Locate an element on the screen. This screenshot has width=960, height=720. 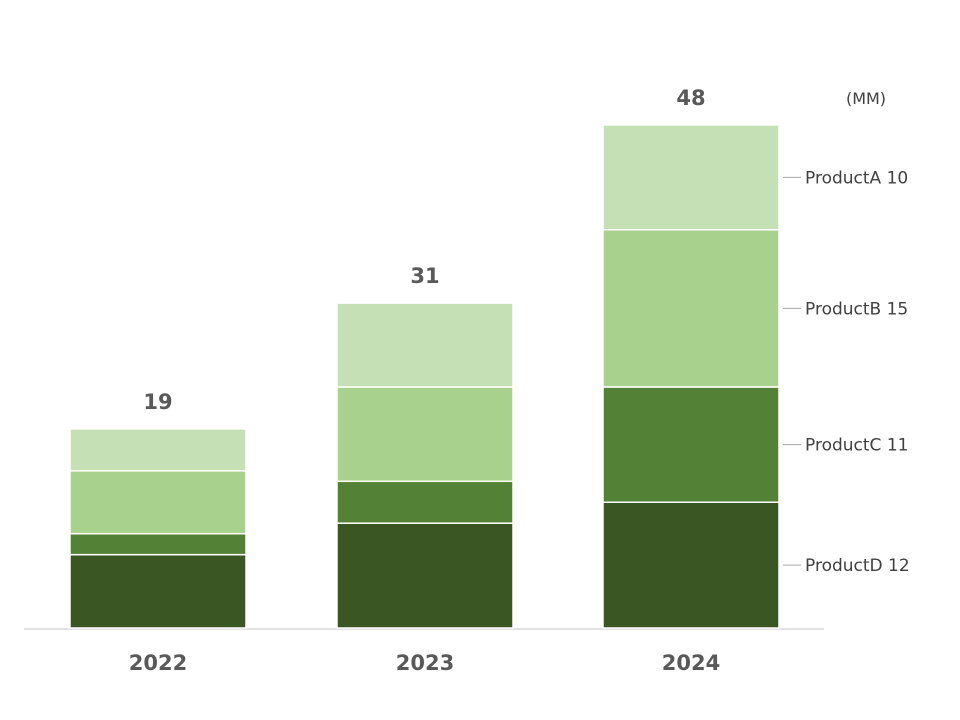
category-labels: 2022 2023 2024 is located at coordinates (424, 663).